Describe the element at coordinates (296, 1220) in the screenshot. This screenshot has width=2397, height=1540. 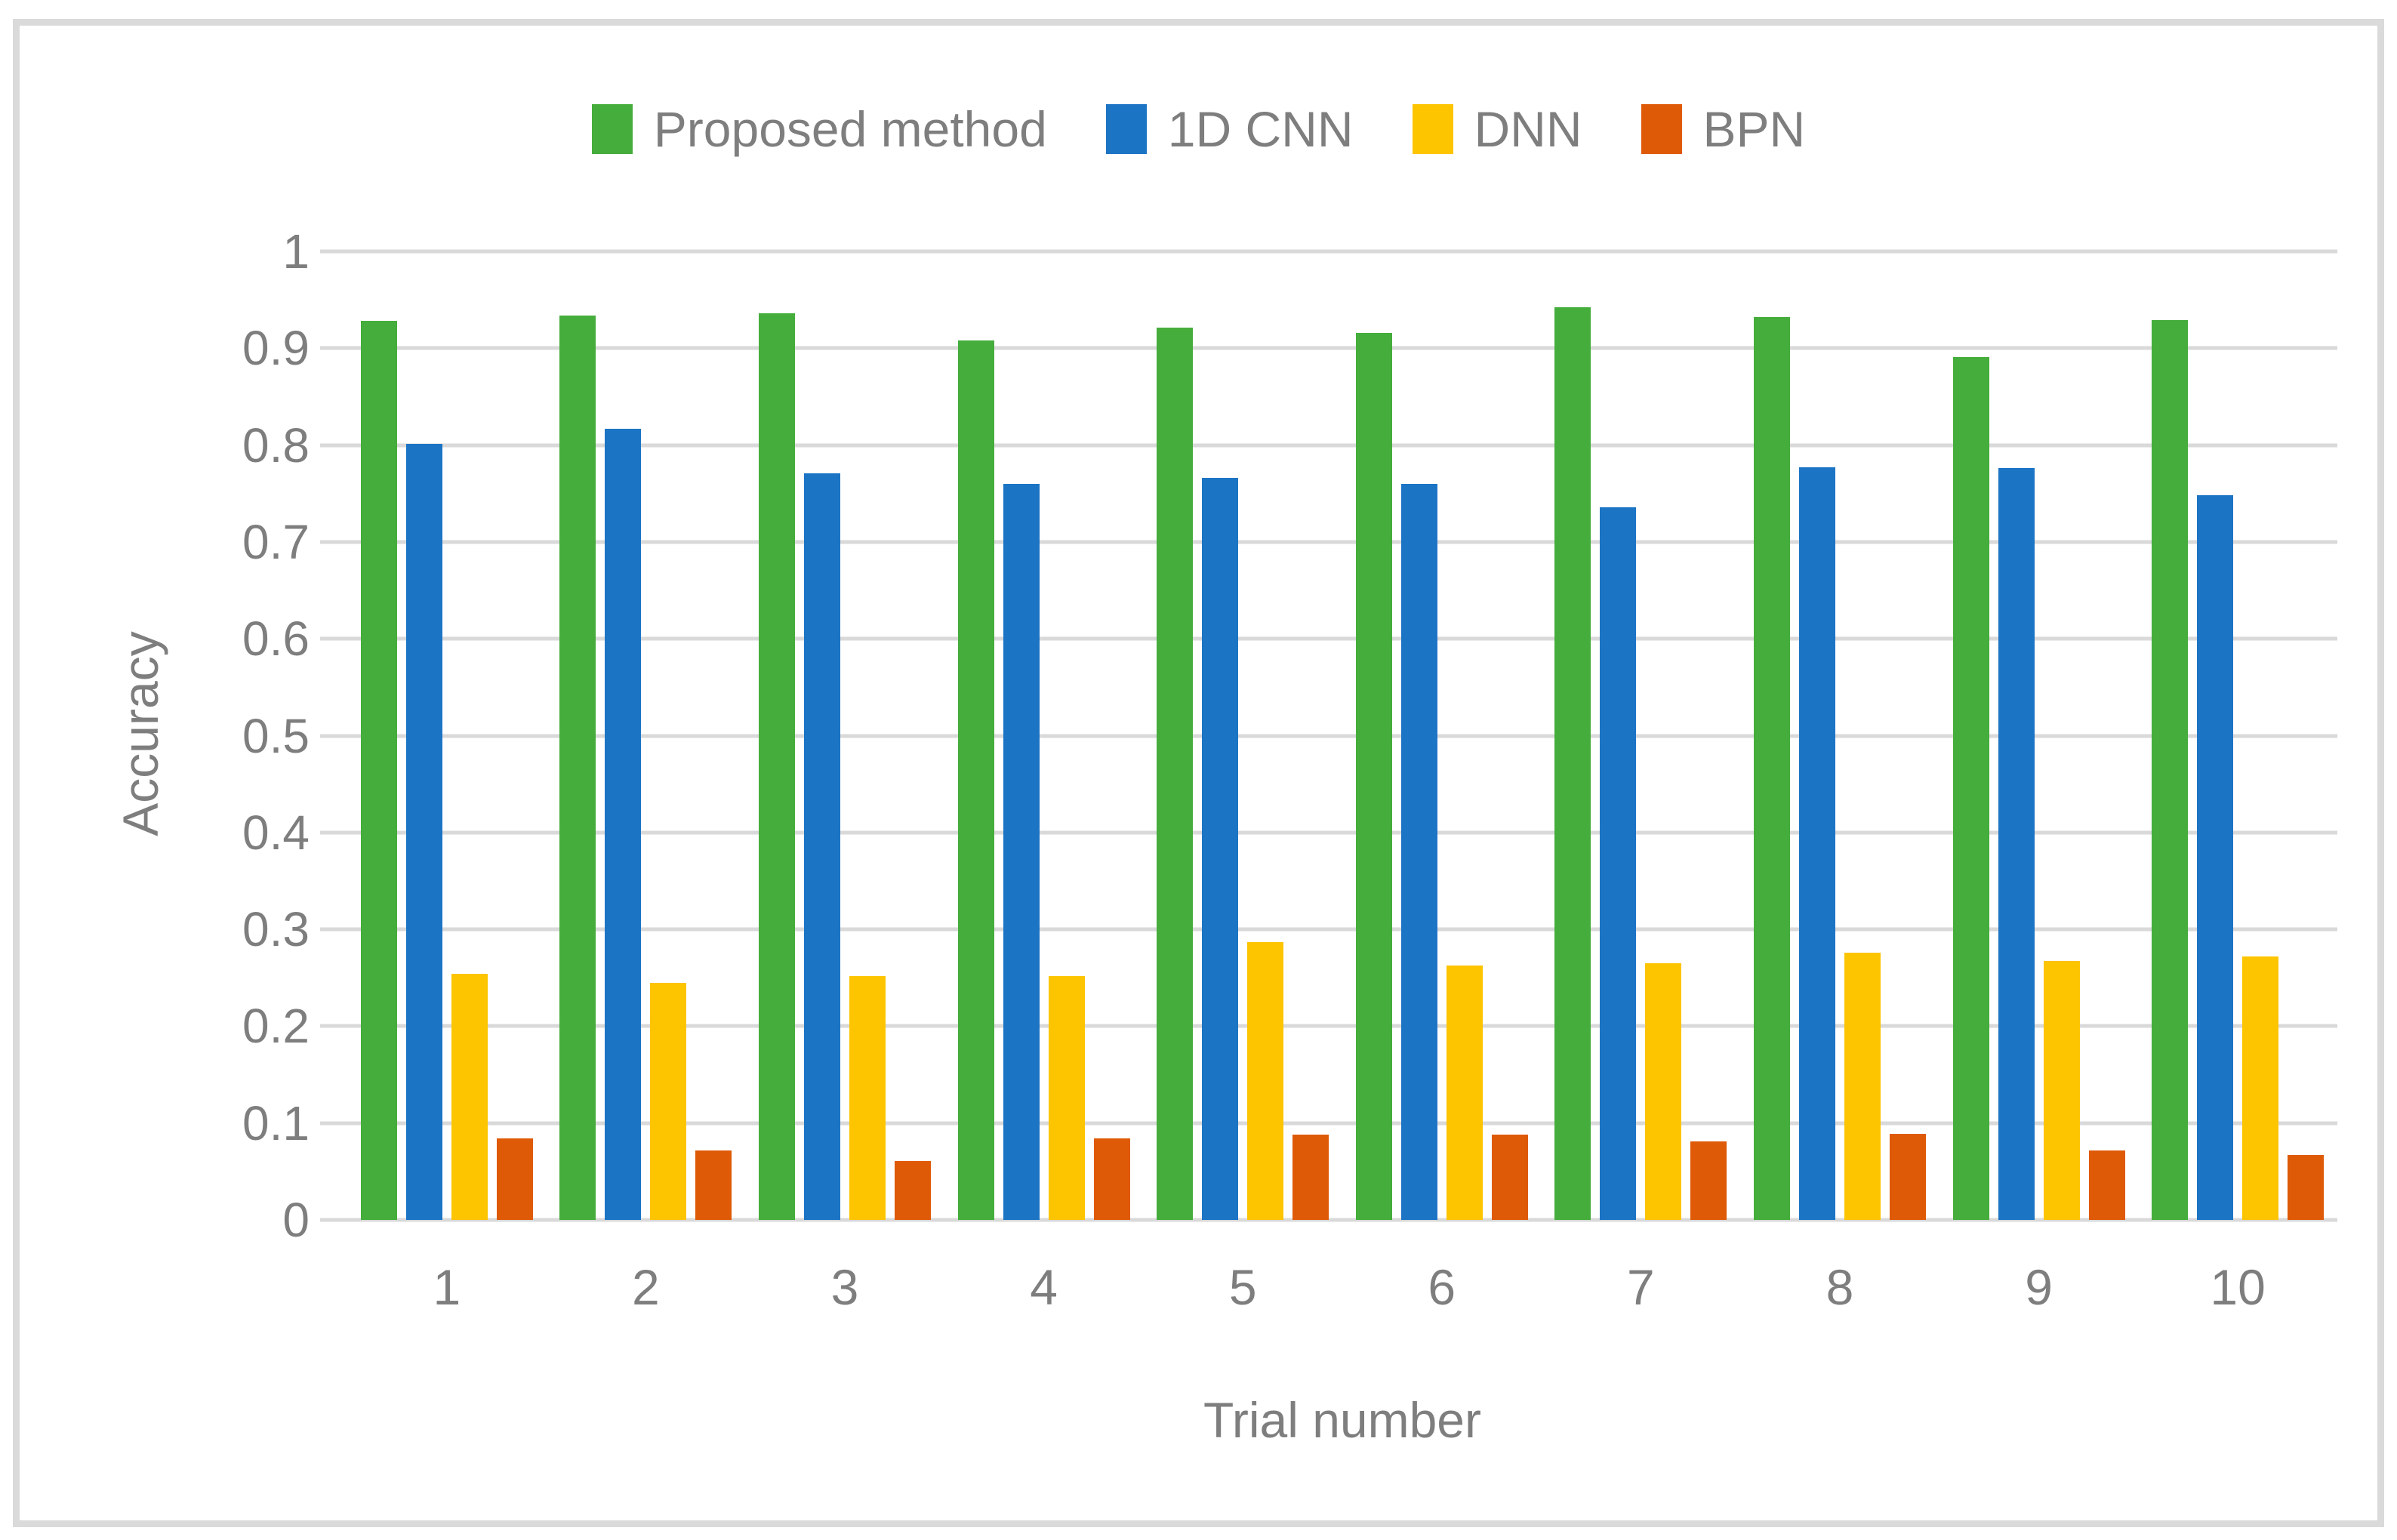
I see `y-tick-label-0: 0` at that location.